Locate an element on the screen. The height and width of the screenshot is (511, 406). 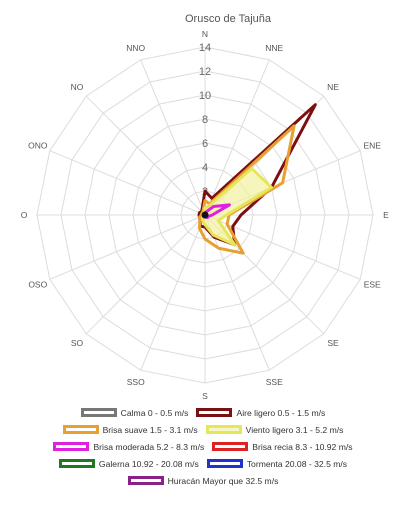
direction-label: SSE is located at coordinates (274, 382).